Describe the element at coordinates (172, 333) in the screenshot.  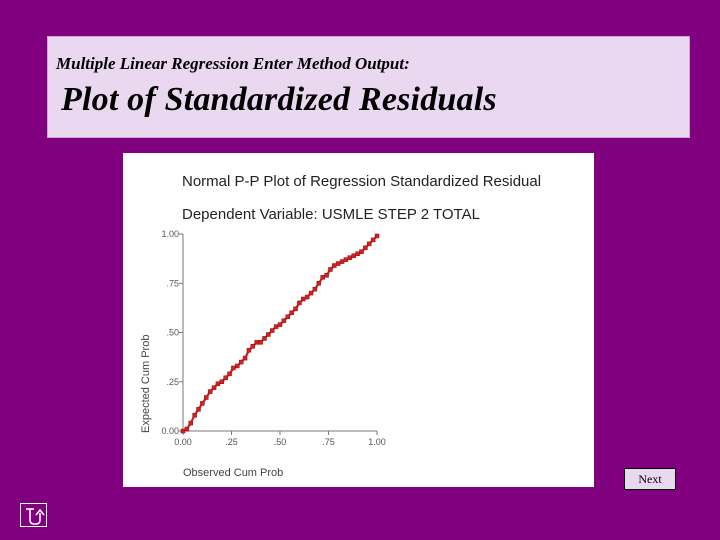
I see `y-tick-label: .50` at that location.